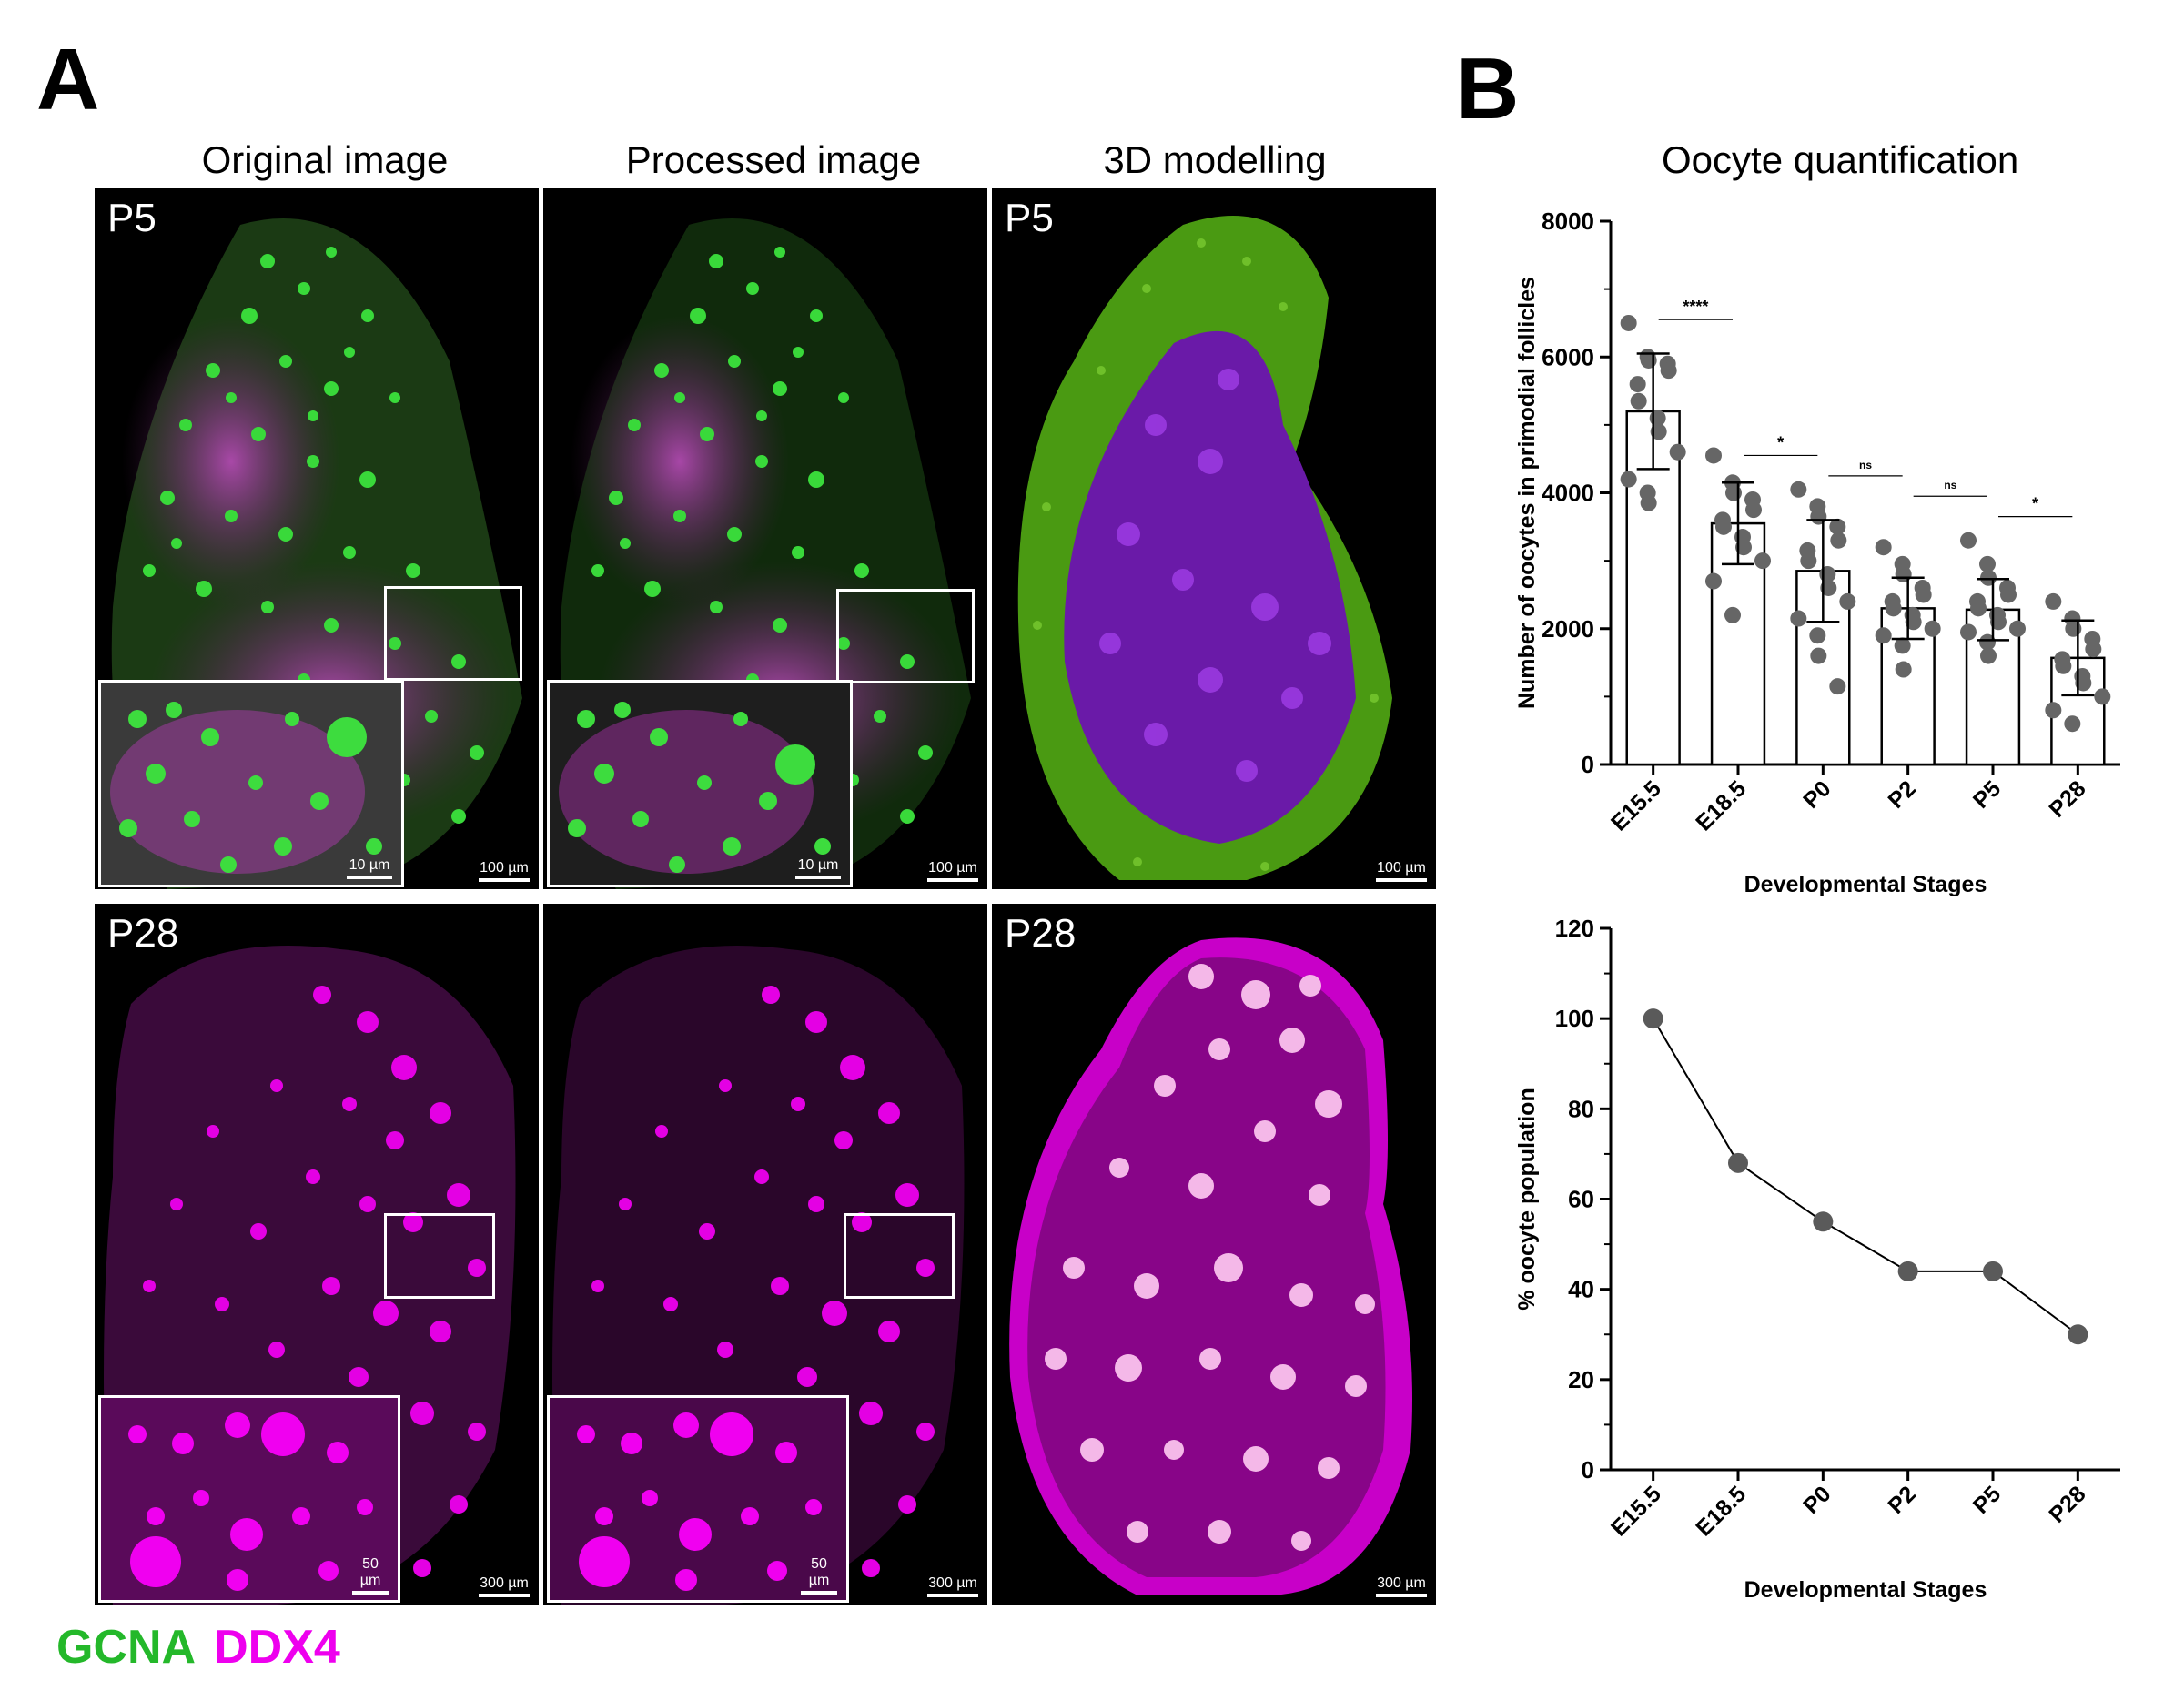 This screenshot has width=2184, height=1701. What do you see at coordinates (1993, 1271) in the screenshot?
I see `data-point-P5` at bounding box center [1993, 1271].